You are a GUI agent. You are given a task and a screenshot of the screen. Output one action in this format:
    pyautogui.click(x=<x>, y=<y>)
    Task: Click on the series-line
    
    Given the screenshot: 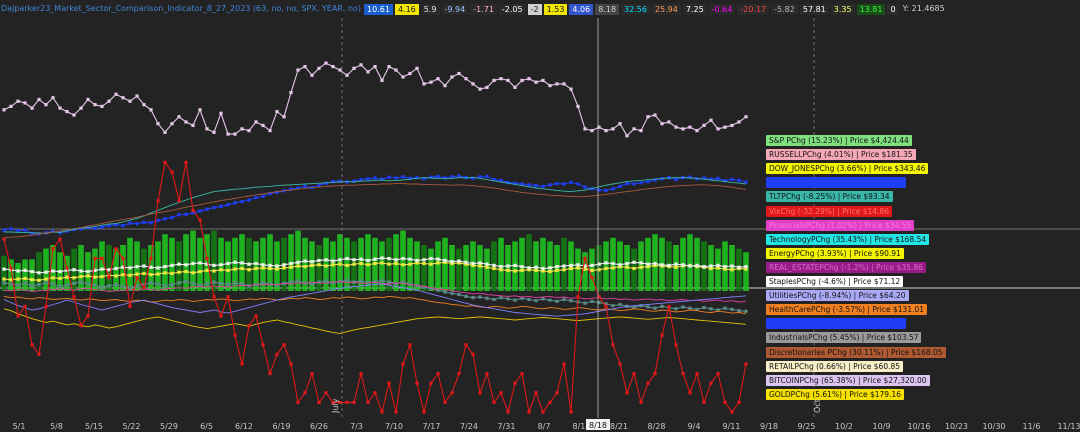 What is the action you would take?
    pyautogui.click(x=375, y=300)
    